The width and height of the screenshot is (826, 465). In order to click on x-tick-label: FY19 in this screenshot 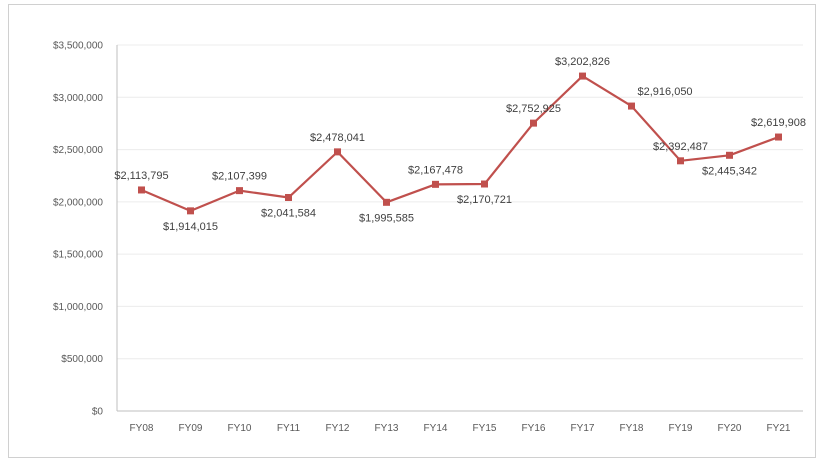, I will do `click(681, 428)`.